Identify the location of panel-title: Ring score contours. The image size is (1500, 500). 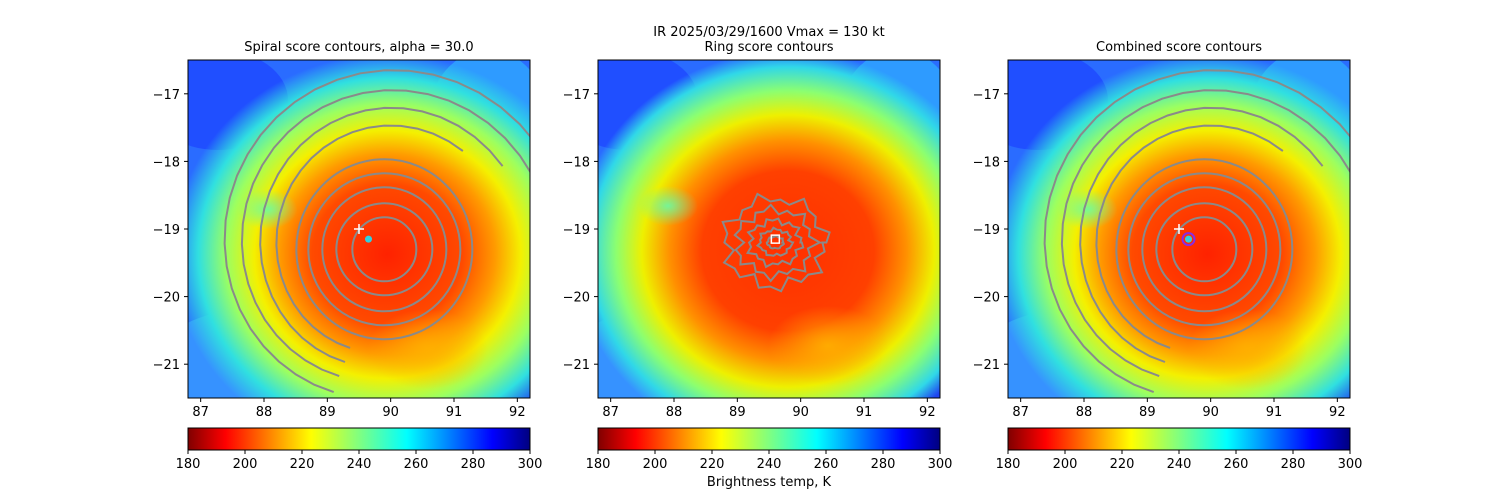
(768, 47).